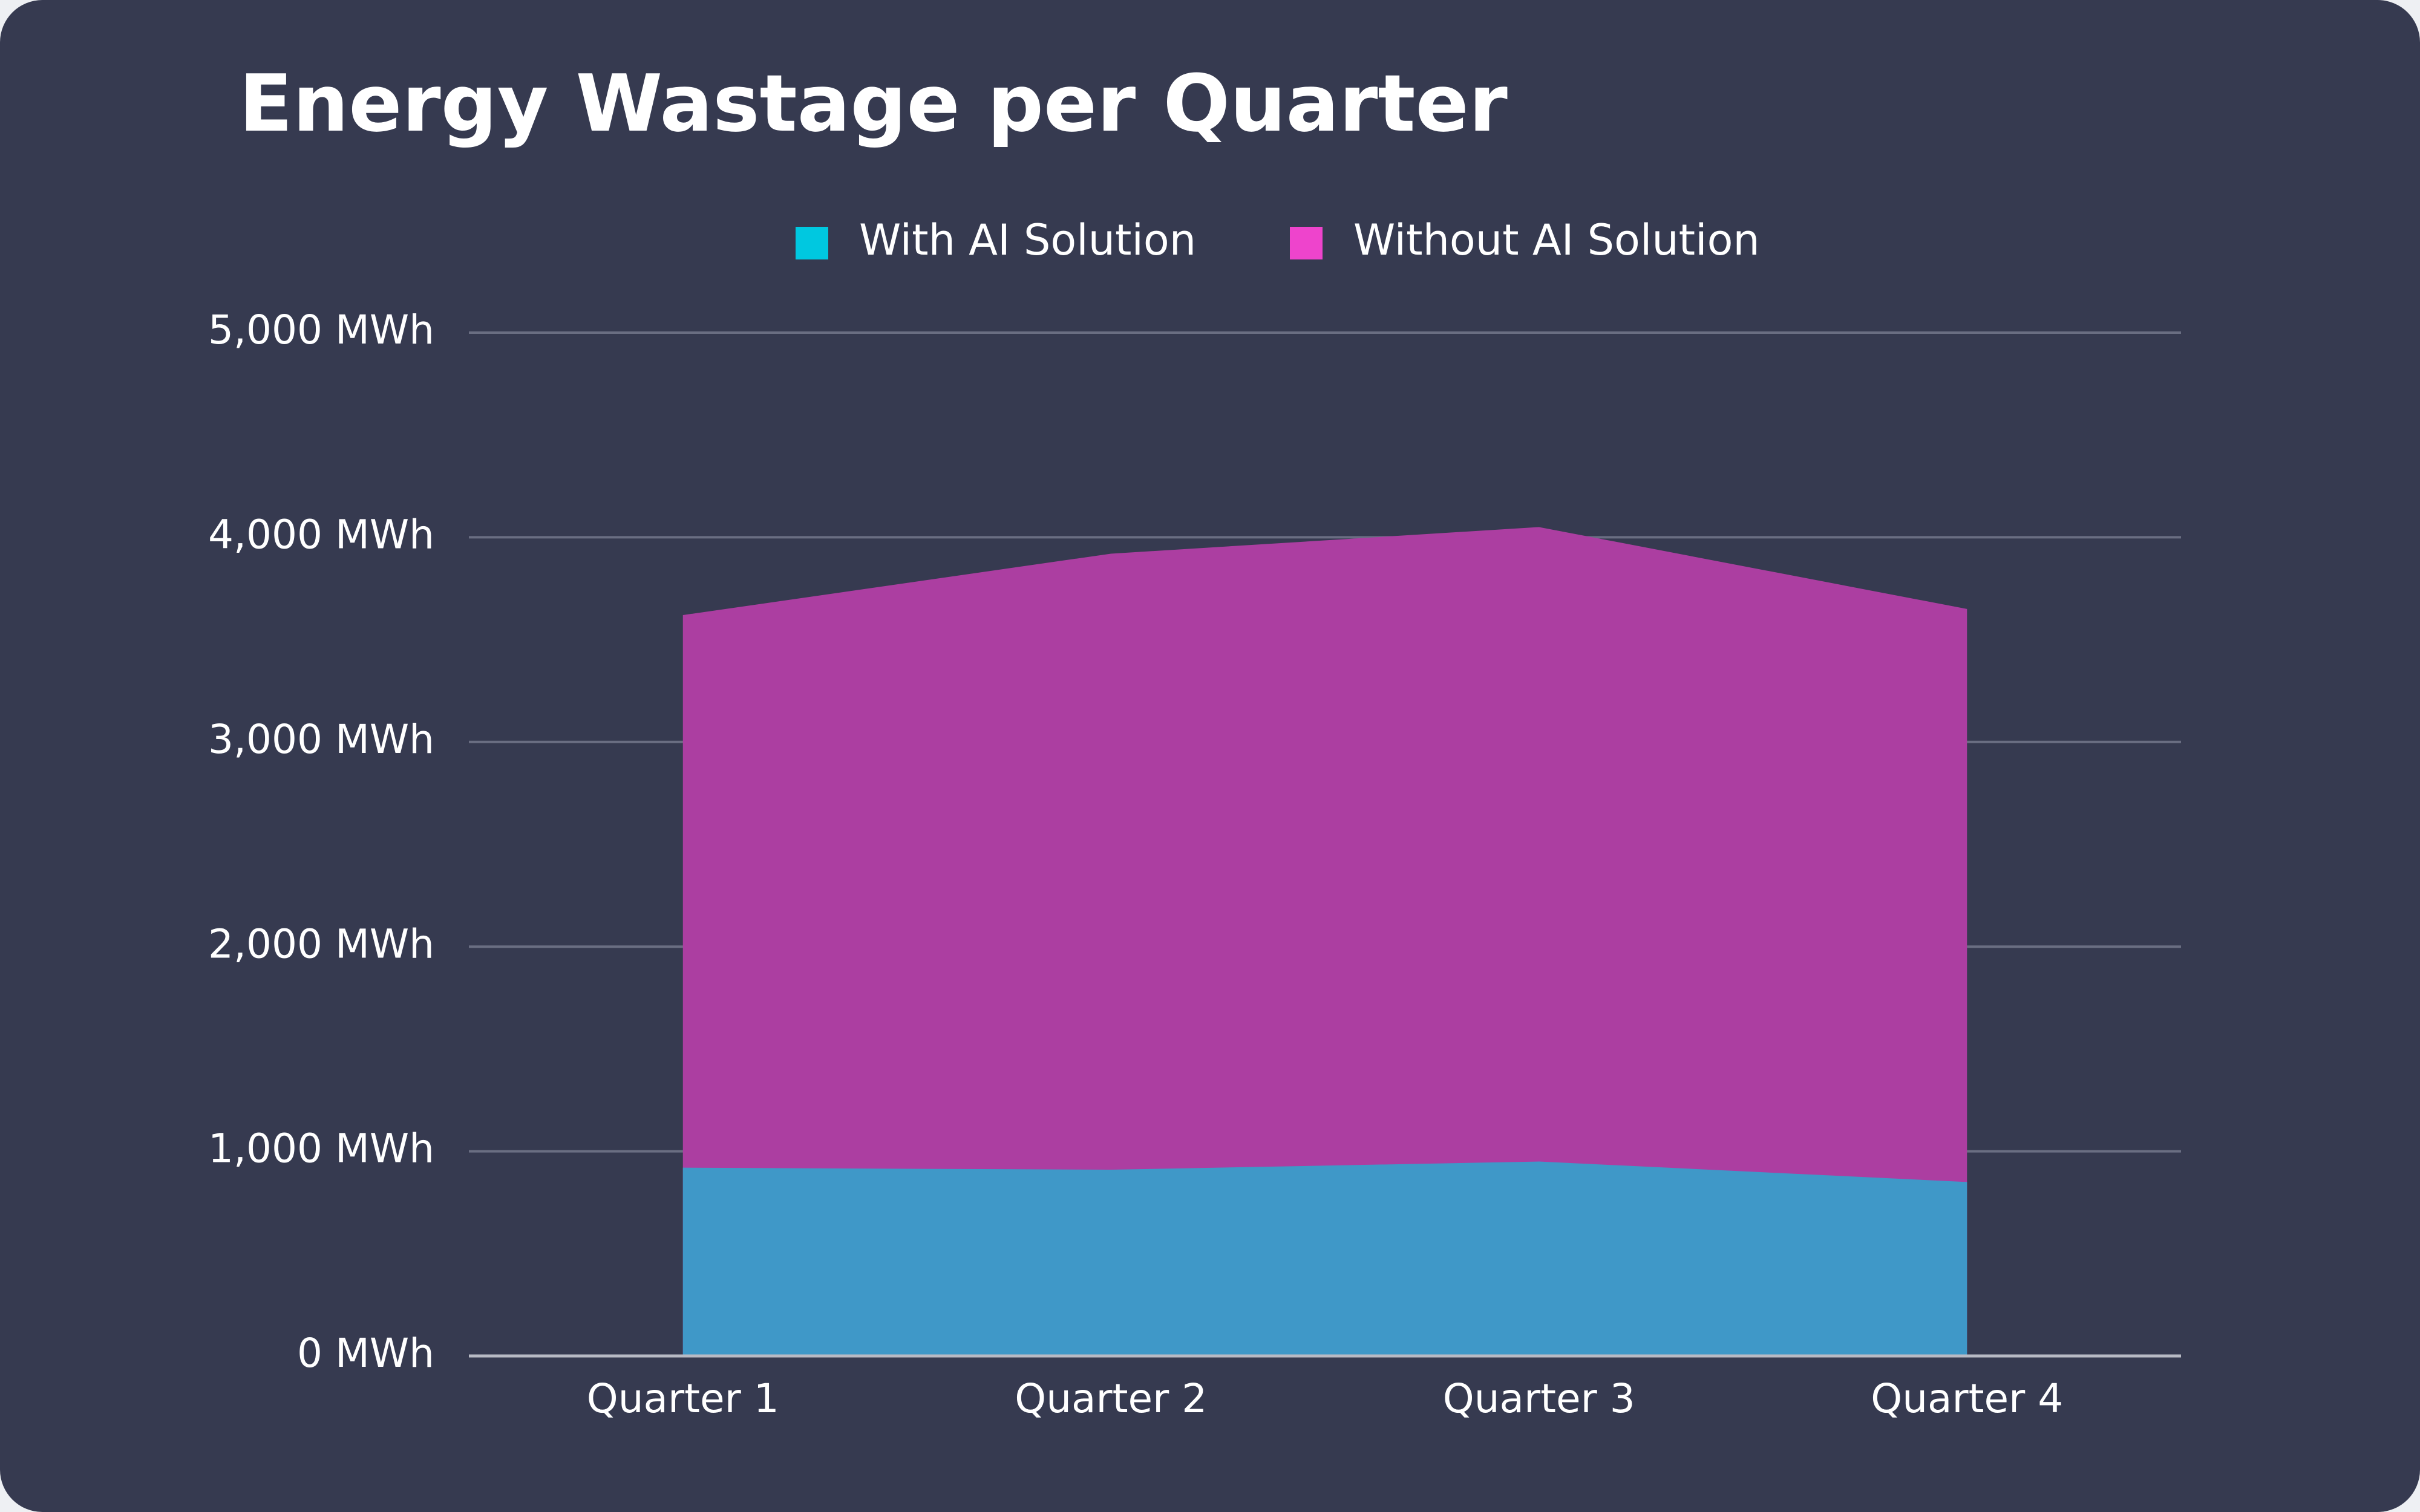 This screenshot has height=1512, width=2420. I want to click on y-tick-label: 3,000 MWh, so click(321, 739).